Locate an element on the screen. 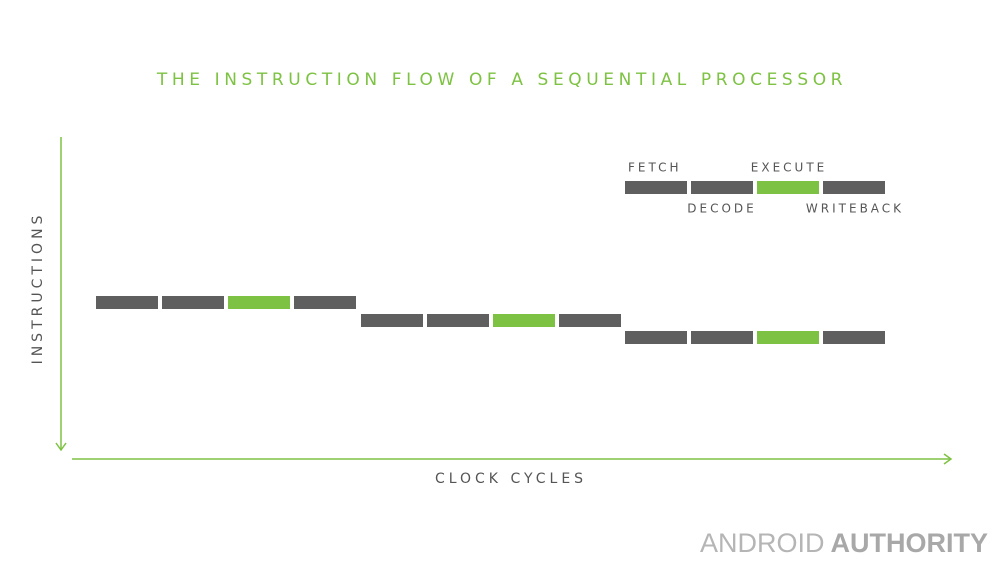 The image size is (1000, 563). legend-execute: EXECUTE is located at coordinates (789, 168).